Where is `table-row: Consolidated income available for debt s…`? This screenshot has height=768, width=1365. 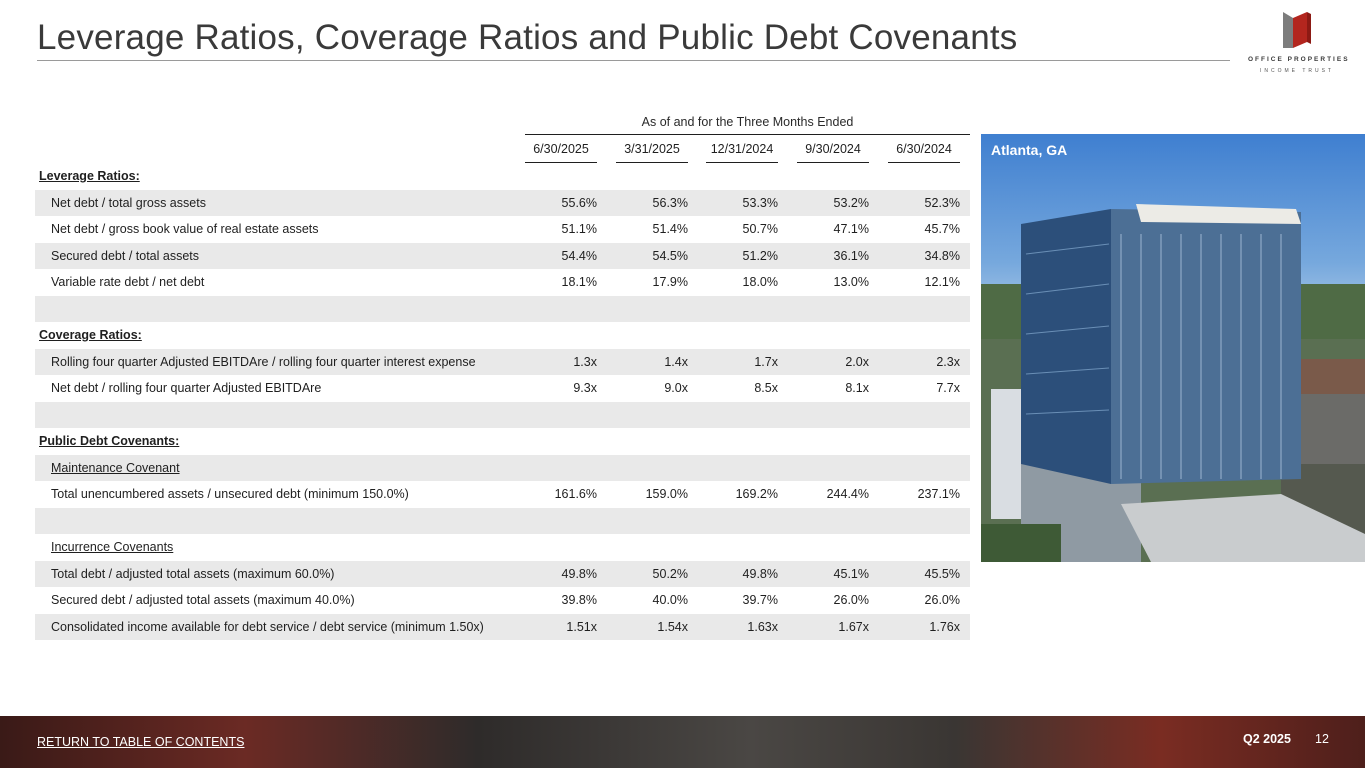
table-row: Consolidated income available for debt s… is located at coordinates (502, 626).